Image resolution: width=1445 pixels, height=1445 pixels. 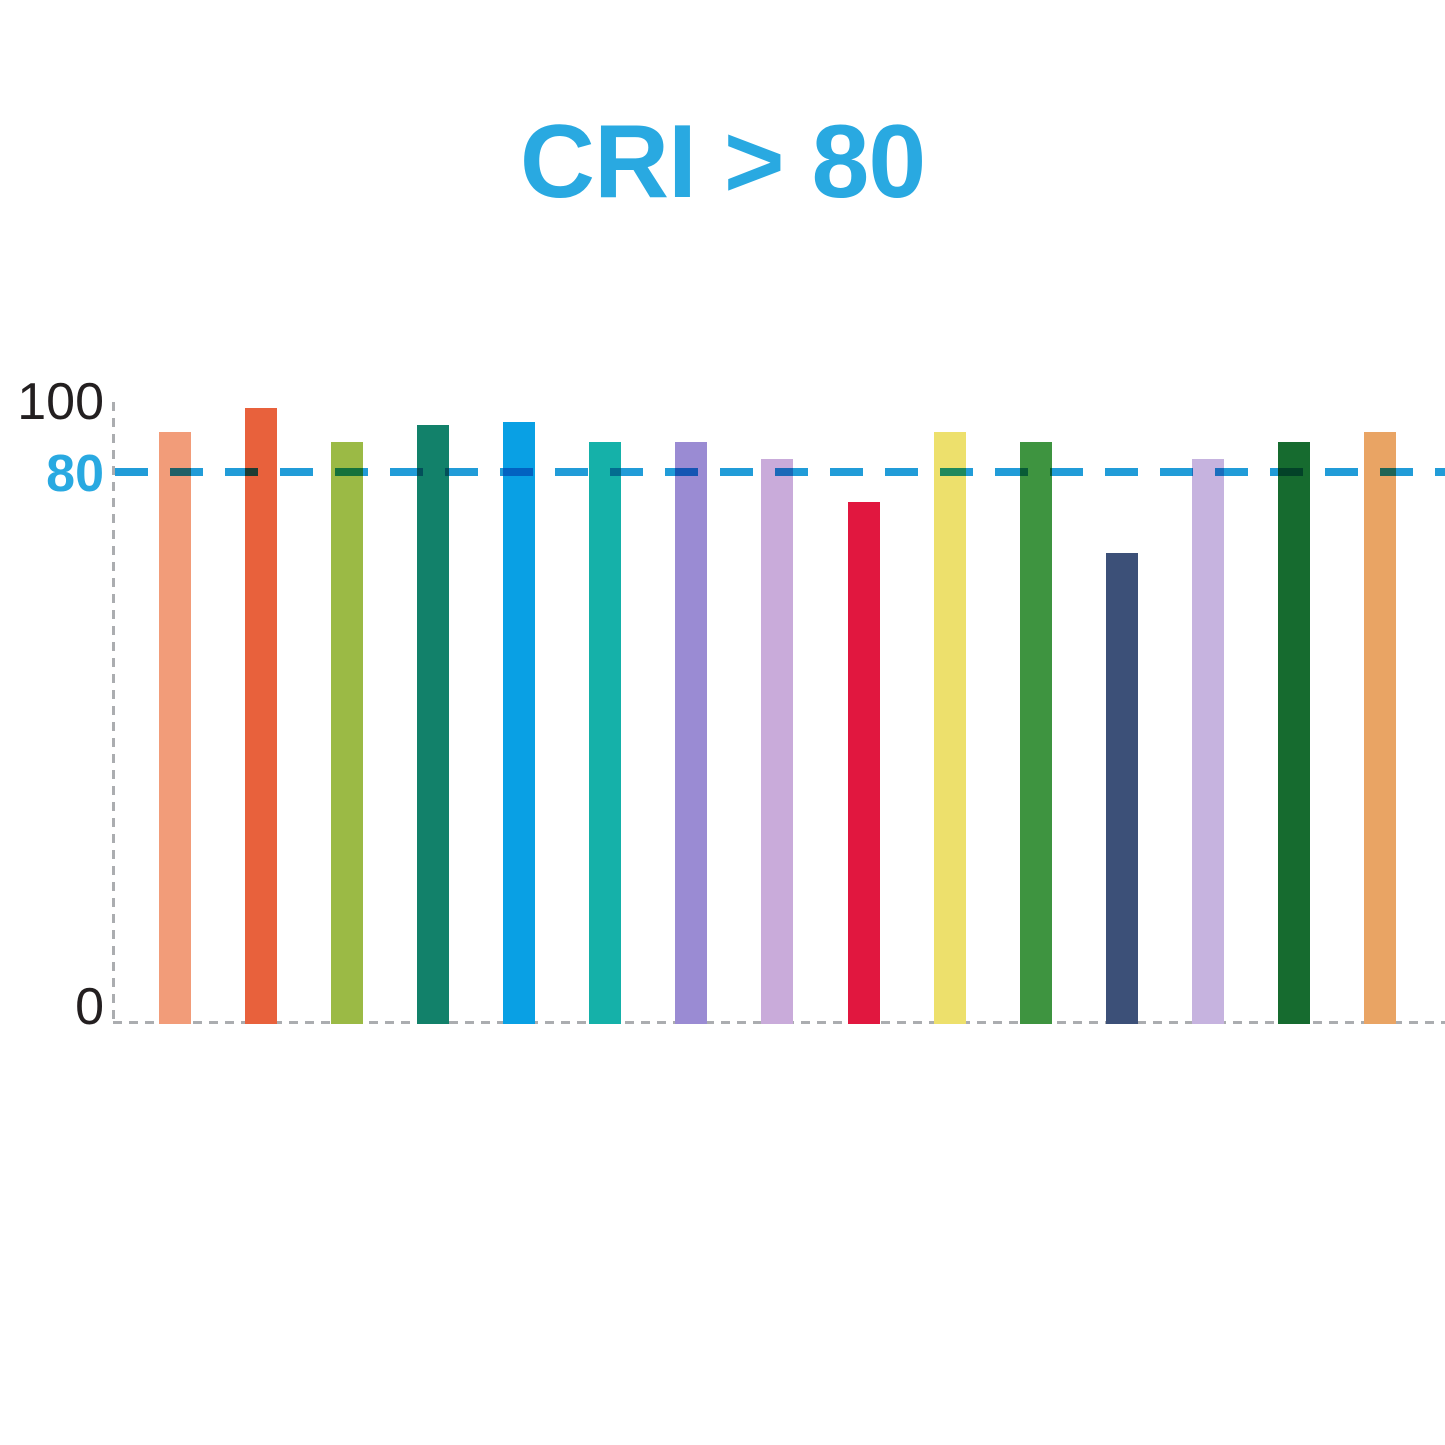 I want to click on chart-title: CRI > 80, so click(x=722, y=162).